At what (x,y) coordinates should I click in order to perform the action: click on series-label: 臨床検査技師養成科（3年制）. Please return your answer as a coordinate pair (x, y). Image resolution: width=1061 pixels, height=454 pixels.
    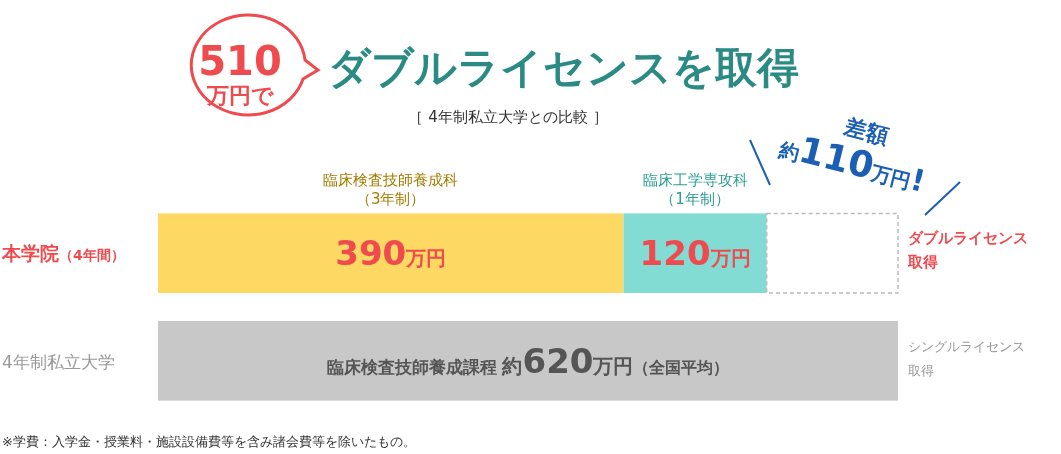
    Looking at the image, I should click on (391, 190).